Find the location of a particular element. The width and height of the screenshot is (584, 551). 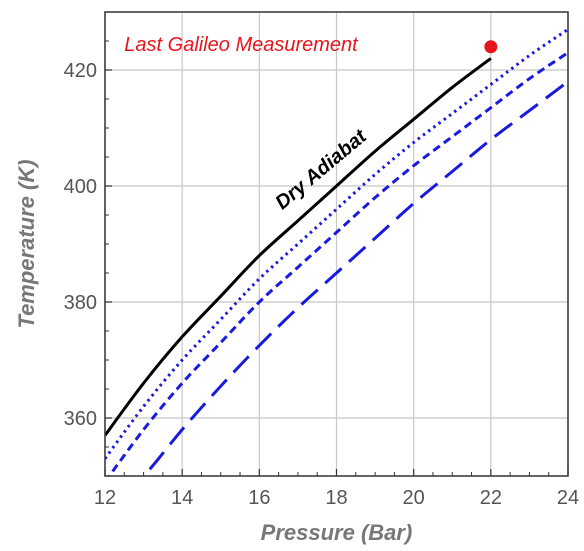

x-tick-label: 22 is located at coordinates (491, 498).